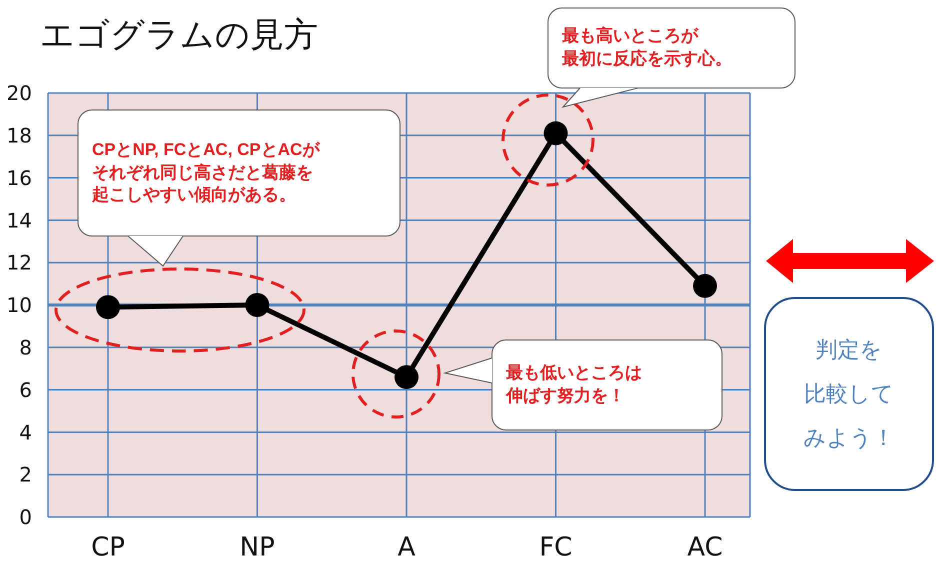 This screenshot has width=944, height=577. I want to click on x-tick-label: AC, so click(705, 547).